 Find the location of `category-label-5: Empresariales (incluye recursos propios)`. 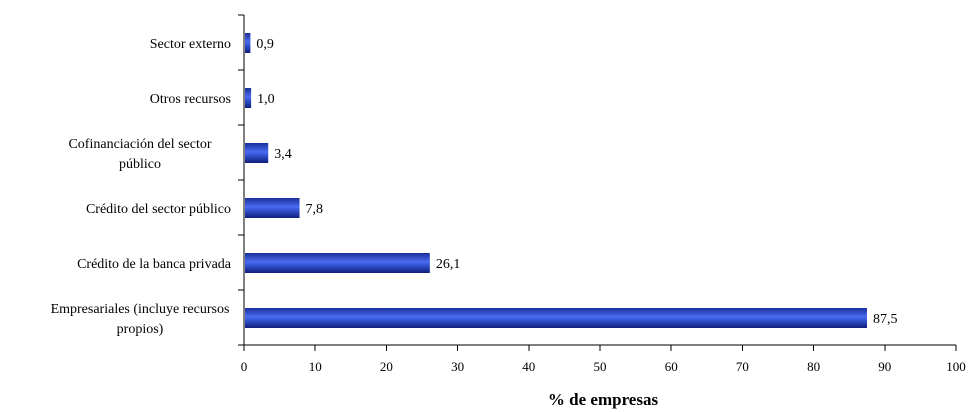

category-label-5: Empresariales (incluye recursos propios) is located at coordinates (140, 319).